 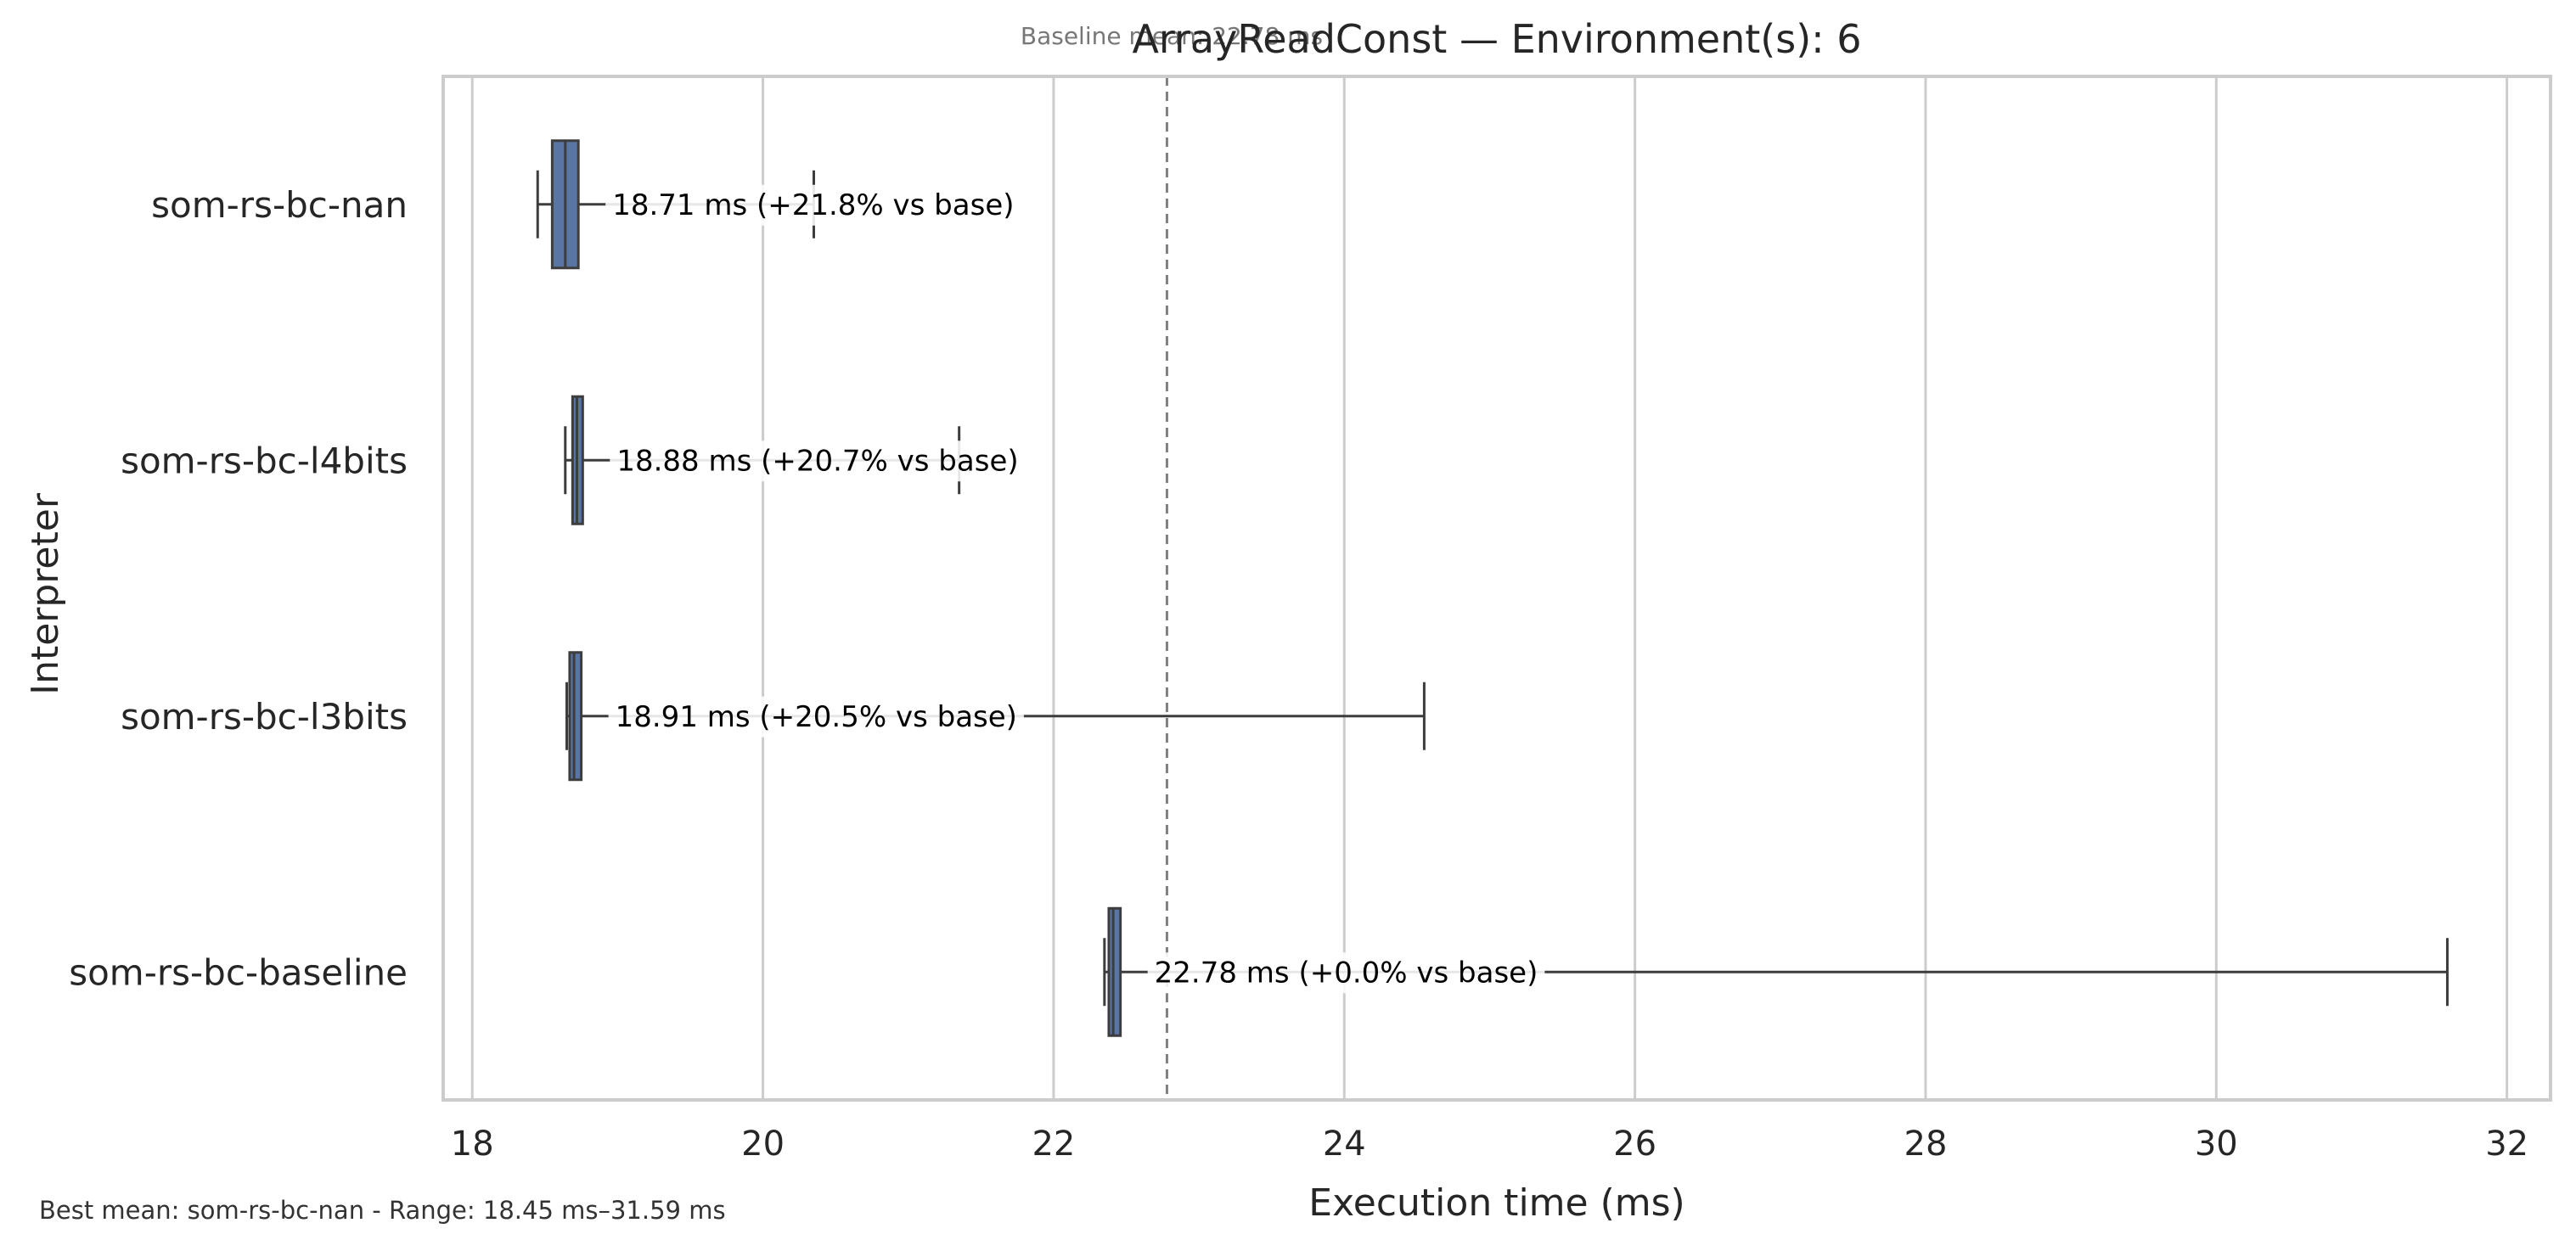 What do you see at coordinates (473, 1144) in the screenshot?
I see `x-tick-label: 18` at bounding box center [473, 1144].